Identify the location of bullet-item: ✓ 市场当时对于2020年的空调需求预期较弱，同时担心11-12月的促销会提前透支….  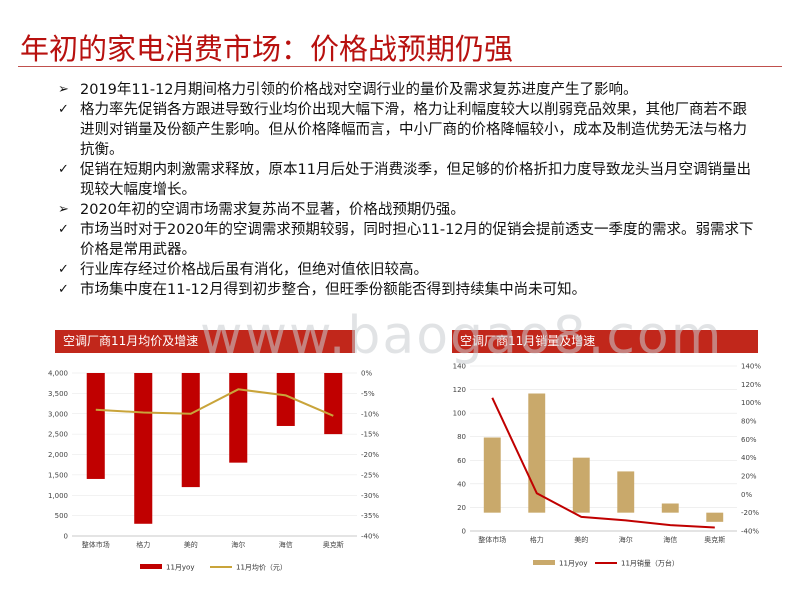
(408, 240).